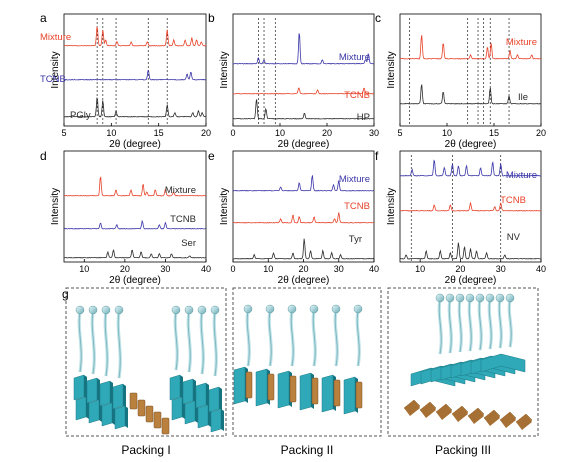 The height and width of the screenshot is (462, 575). I want to click on packing-ii-illustration, so click(298, 359).